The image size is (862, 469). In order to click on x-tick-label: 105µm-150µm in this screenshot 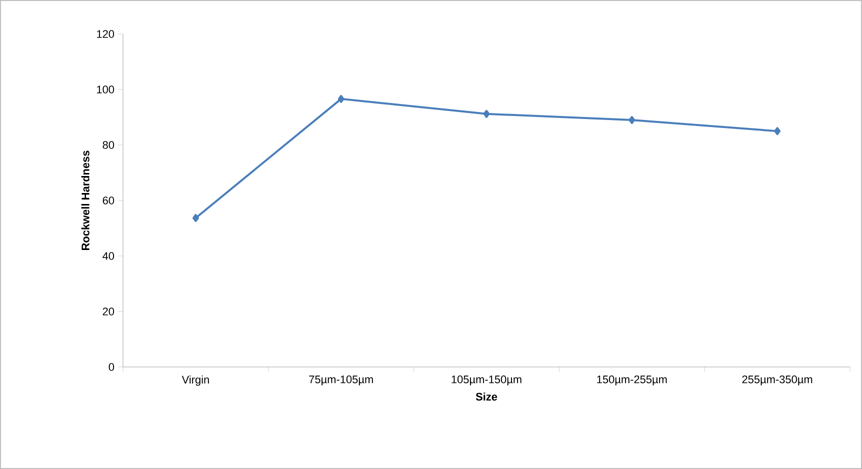, I will do `click(487, 381)`.